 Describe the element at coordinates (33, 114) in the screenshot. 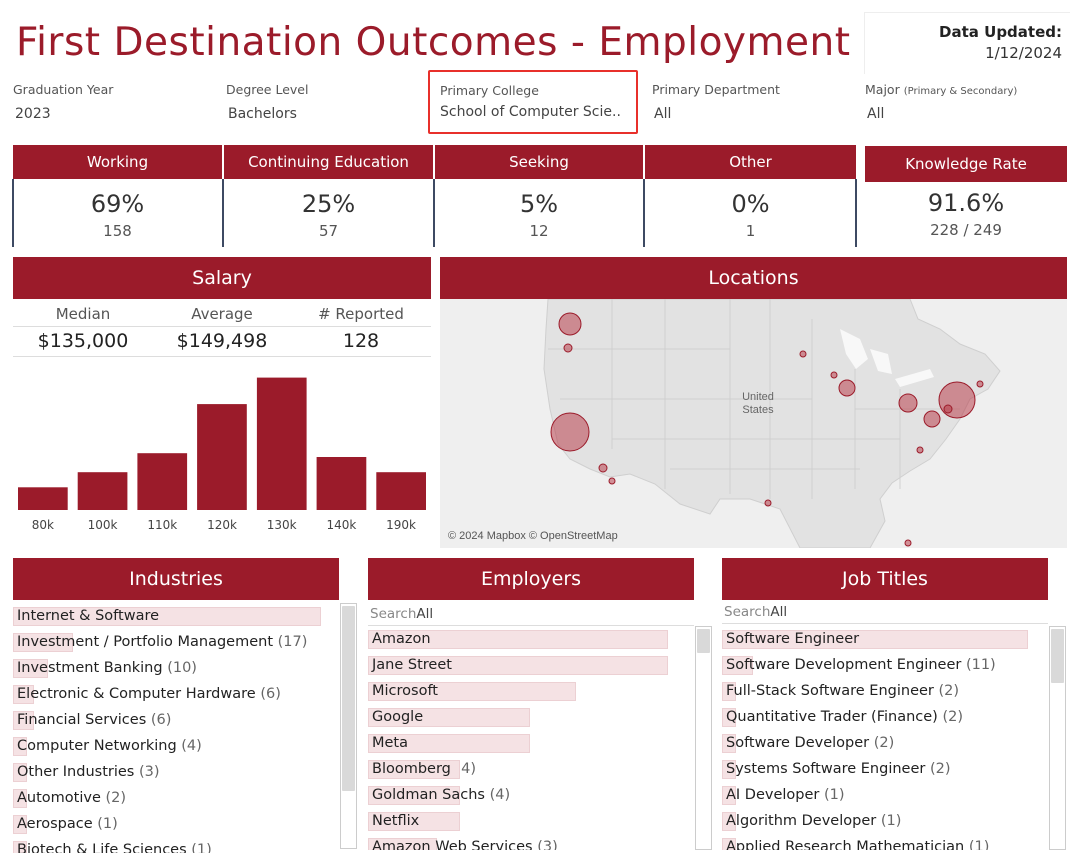

I see `filter-value: 2023` at that location.